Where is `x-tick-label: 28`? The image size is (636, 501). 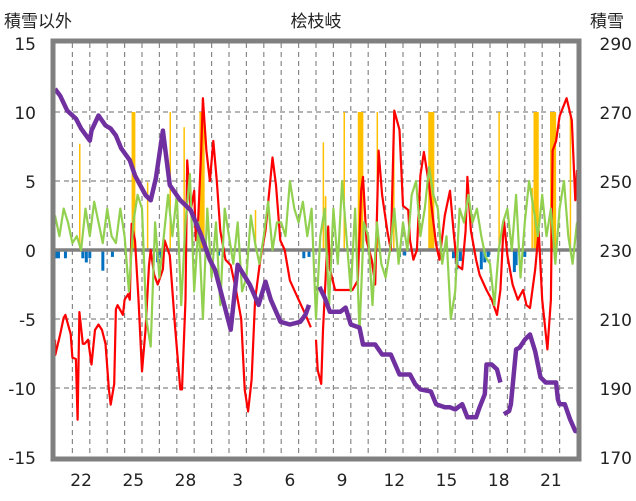
x-tick-label: 28 is located at coordinates (186, 481).